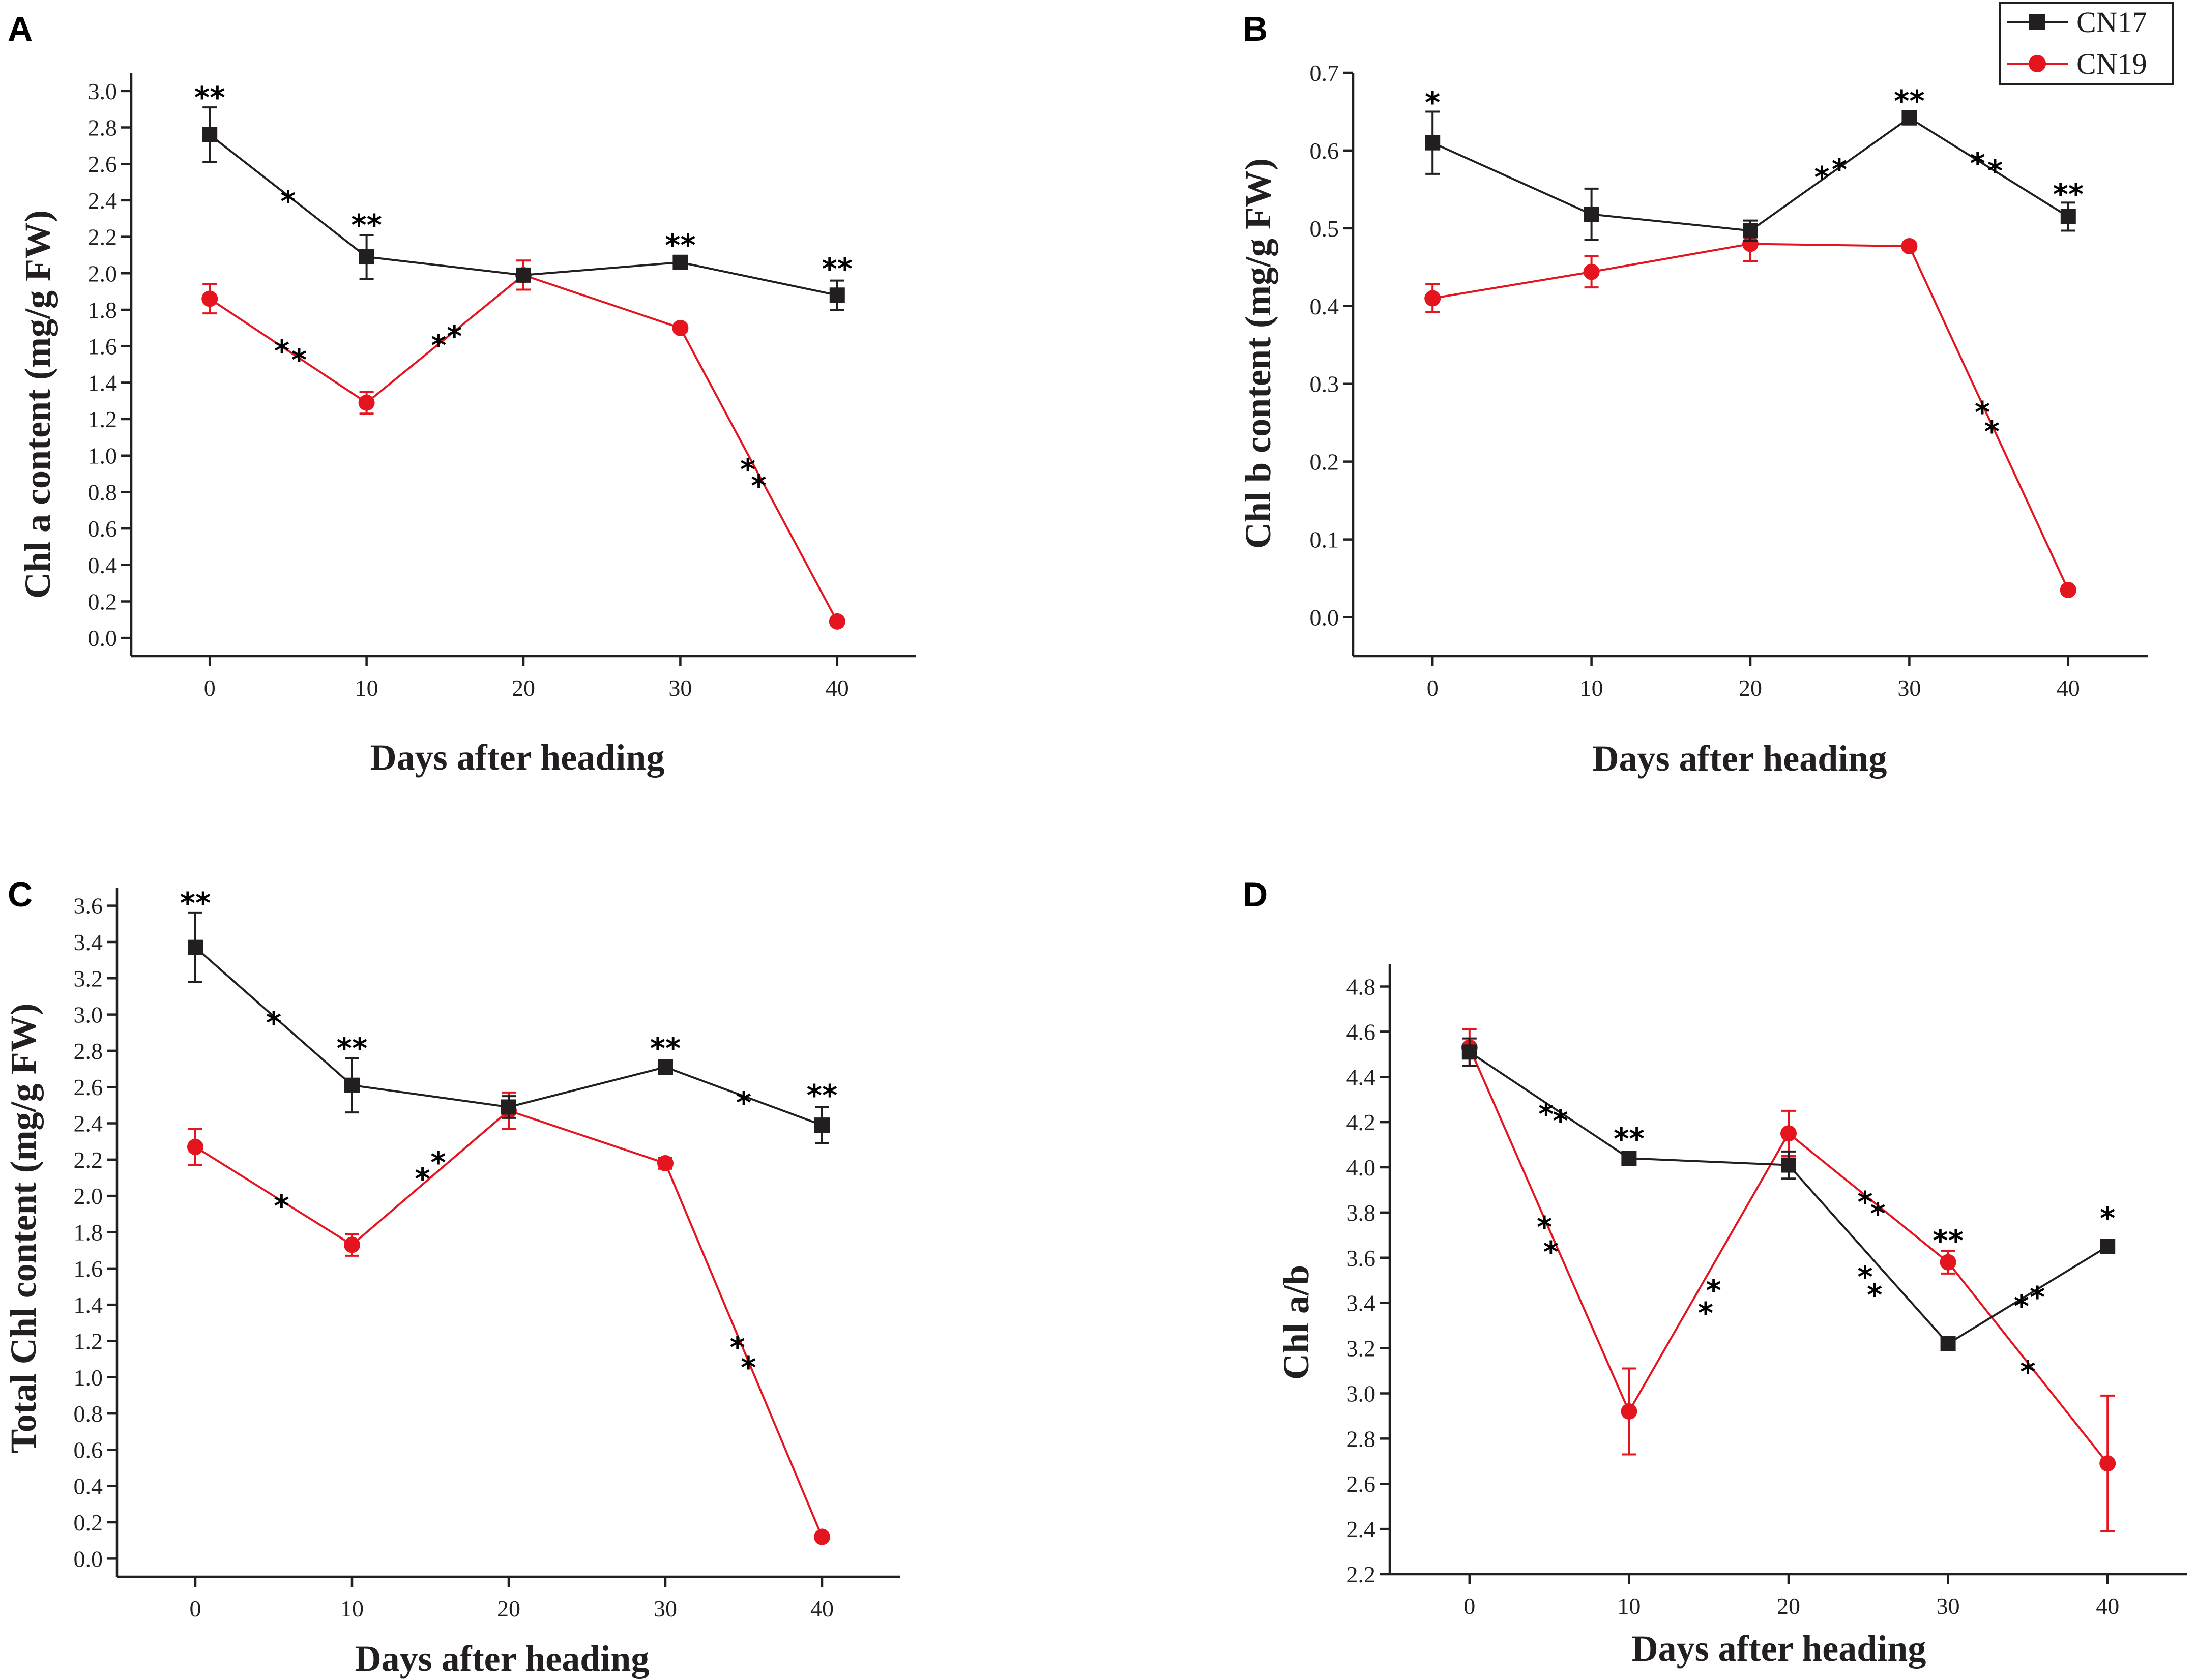 Image resolution: width=2196 pixels, height=1680 pixels. Describe the element at coordinates (37, 404) in the screenshot. I see `y-axis-title-a: Chl a content (mg/g FW)` at that location.